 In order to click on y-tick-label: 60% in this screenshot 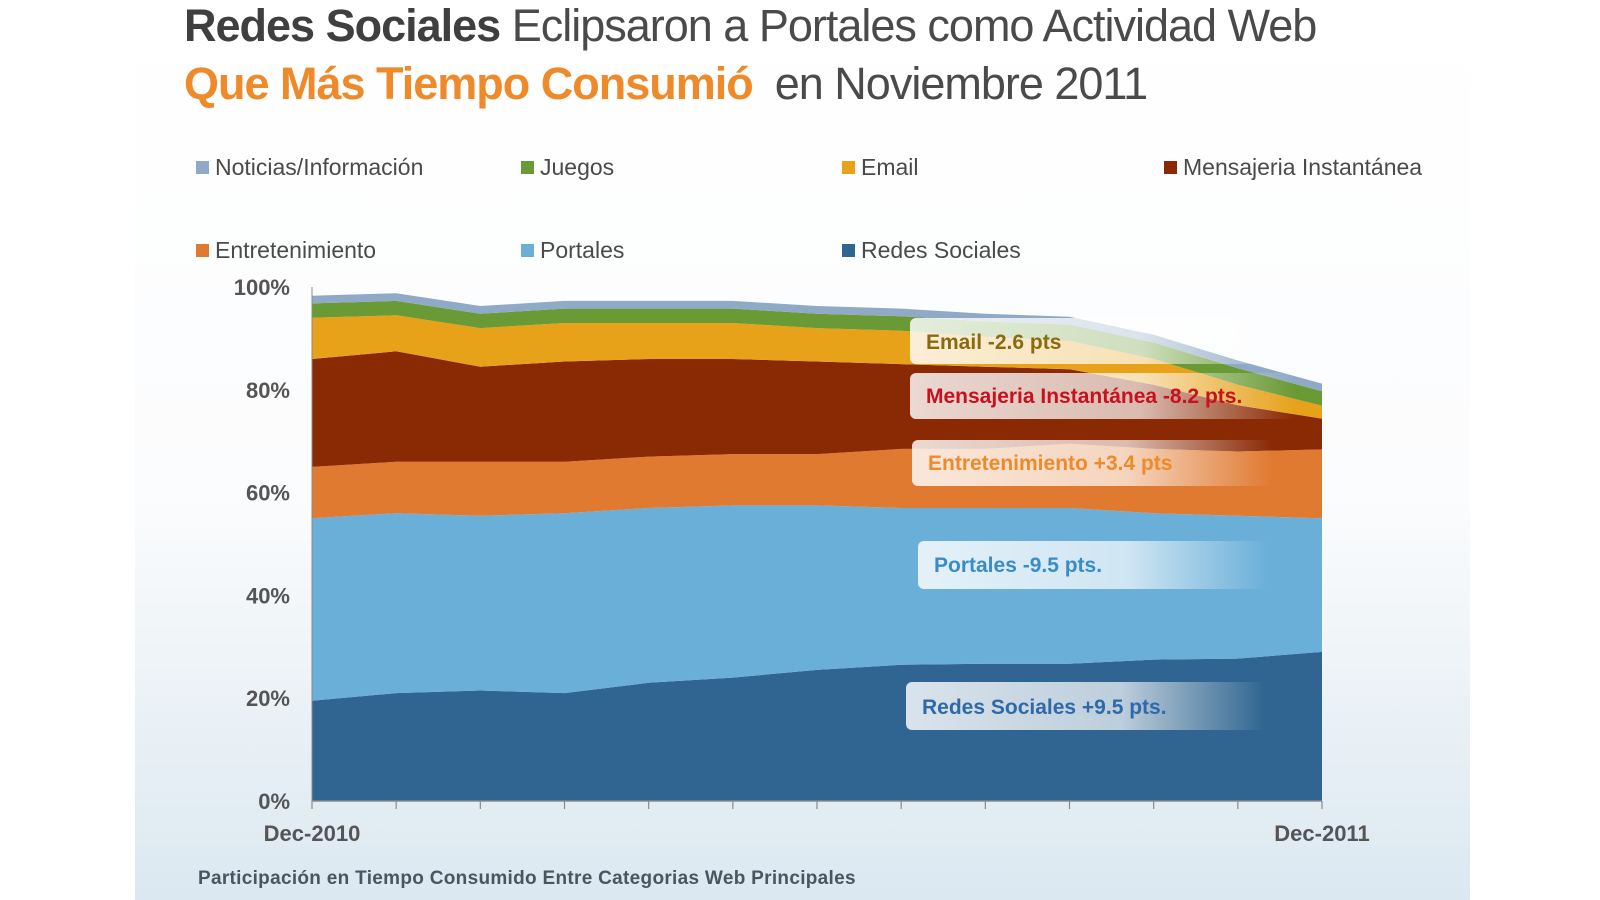, I will do `click(268, 493)`.